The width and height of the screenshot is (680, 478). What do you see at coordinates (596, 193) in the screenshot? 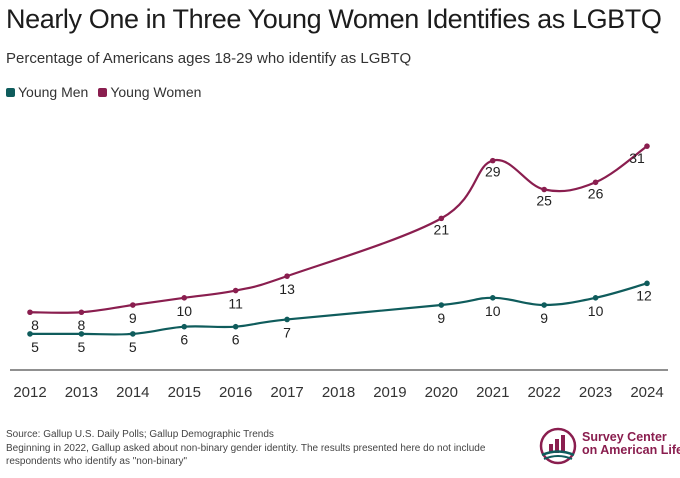
I see `data-label-women: 26` at bounding box center [596, 193].